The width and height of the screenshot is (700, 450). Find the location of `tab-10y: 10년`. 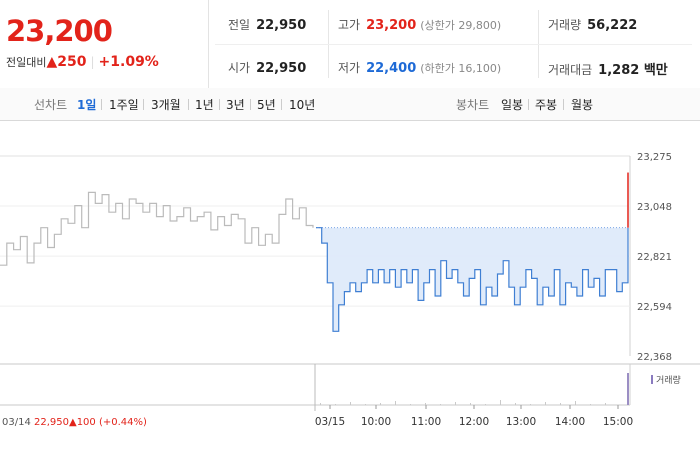

tab-10y: 10년 is located at coordinates (302, 105).